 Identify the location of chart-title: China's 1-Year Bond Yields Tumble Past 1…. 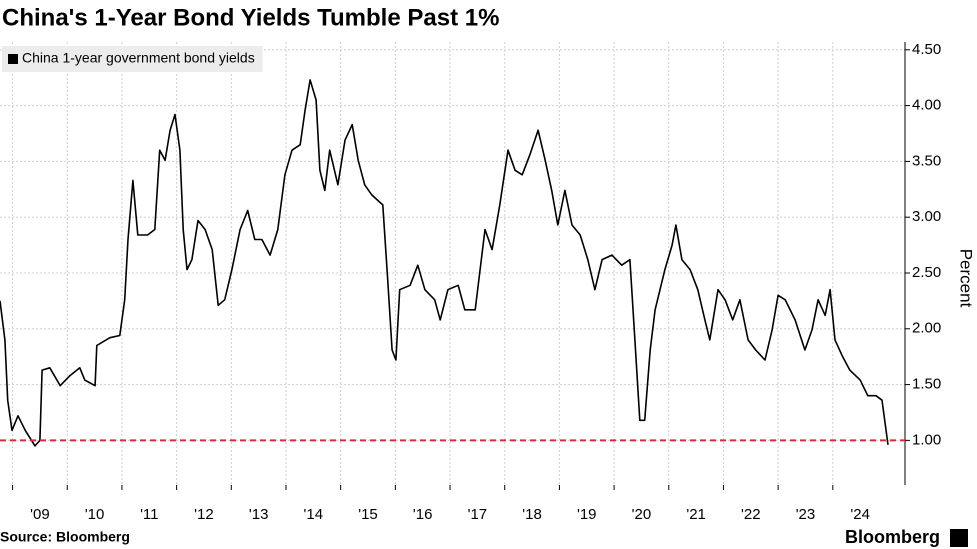
(250, 17).